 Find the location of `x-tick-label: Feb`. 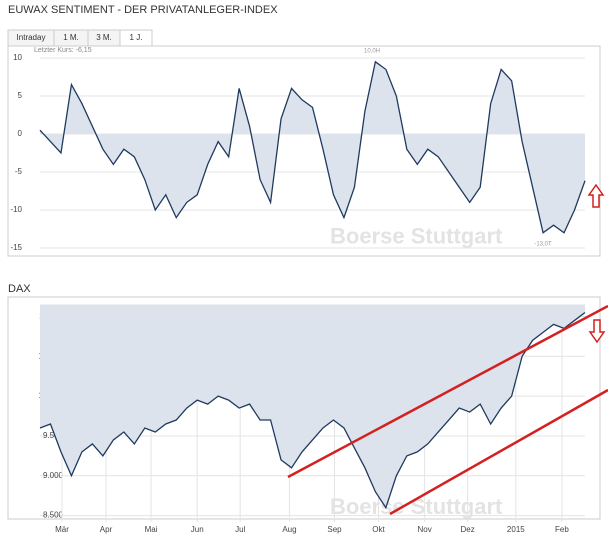

x-tick-label: Feb is located at coordinates (562, 529).